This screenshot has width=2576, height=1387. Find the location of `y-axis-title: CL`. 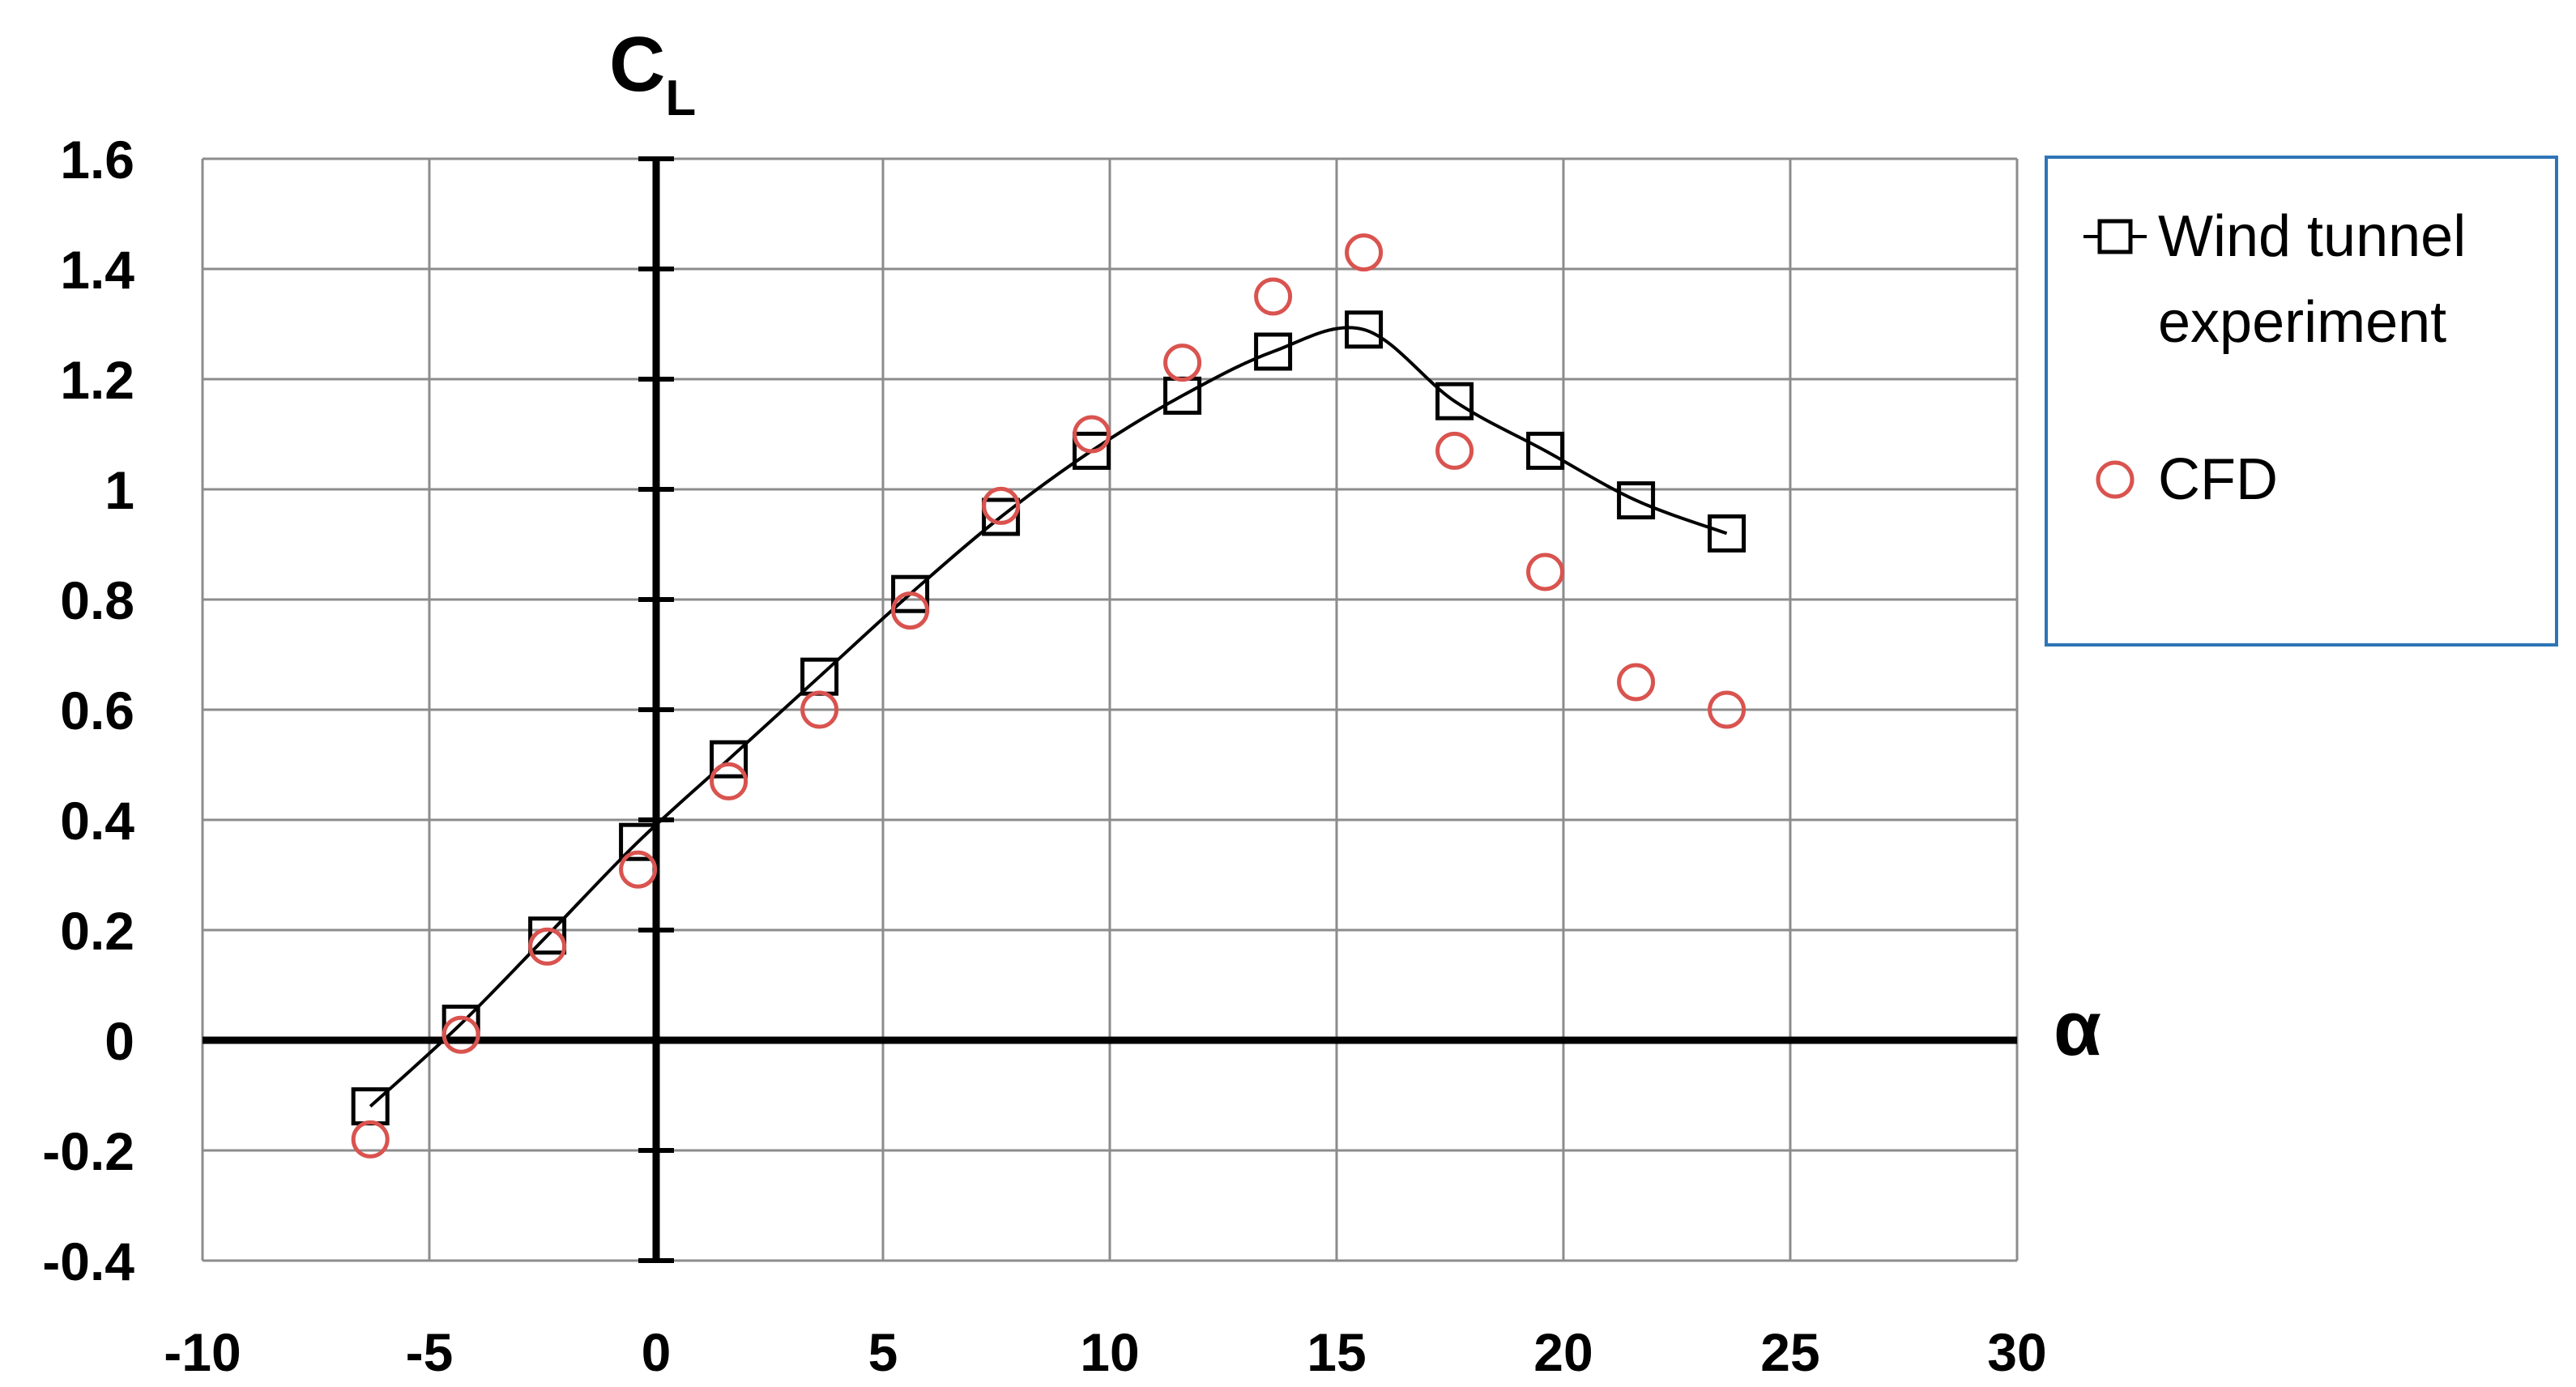

y-axis-title: CL is located at coordinates (652, 73).